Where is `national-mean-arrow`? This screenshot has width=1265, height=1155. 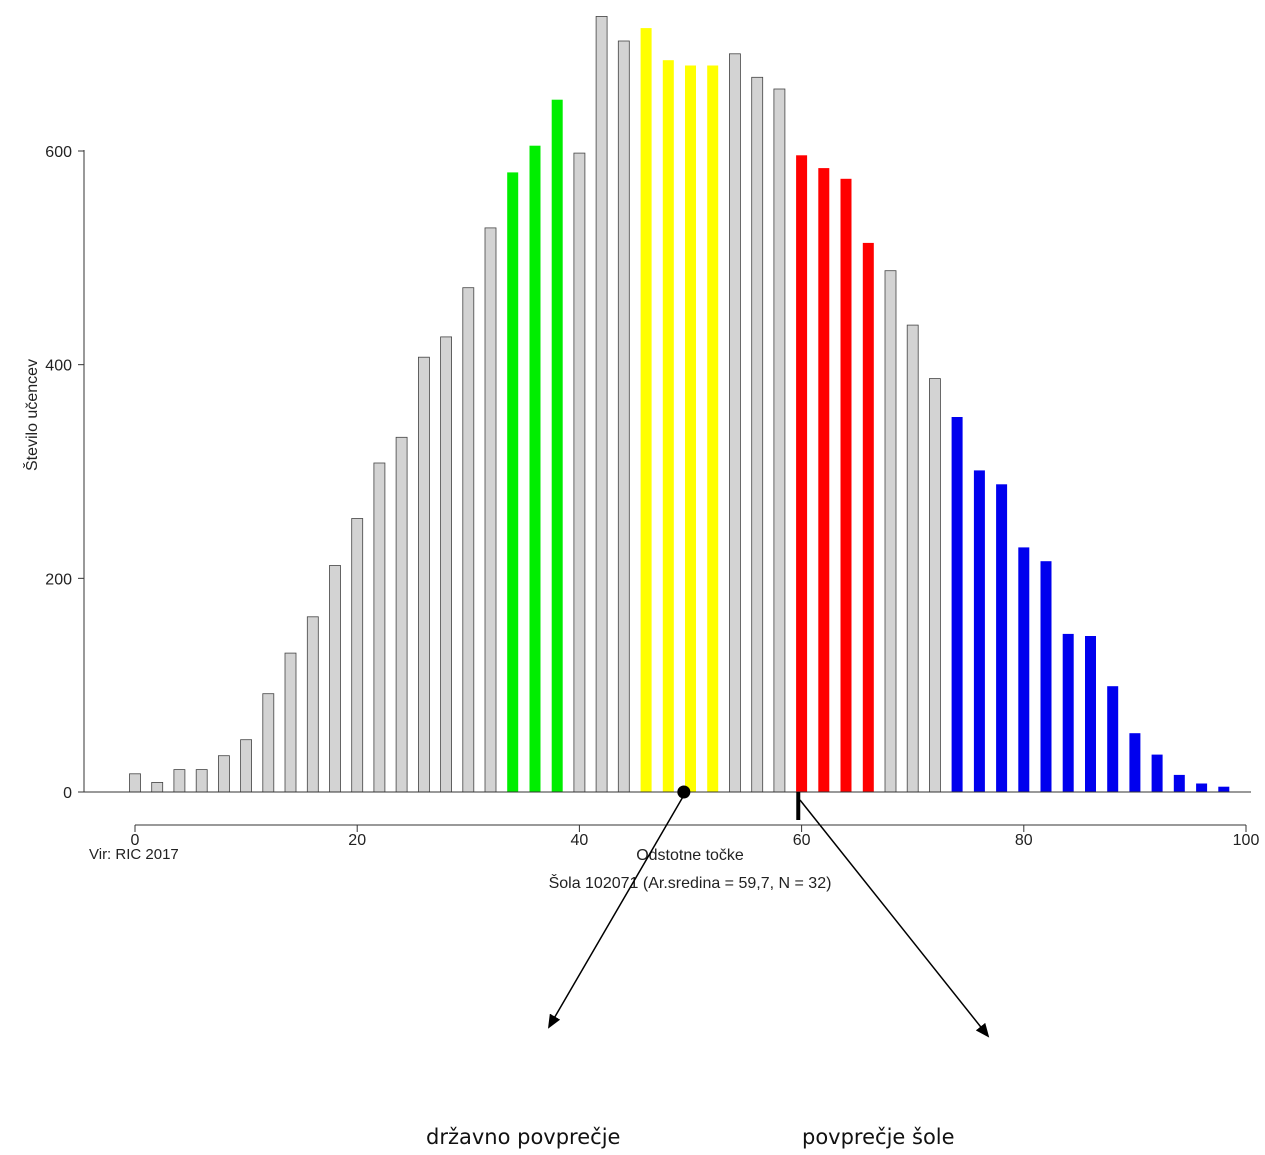
national-mean-arrow is located at coordinates (616, 911).